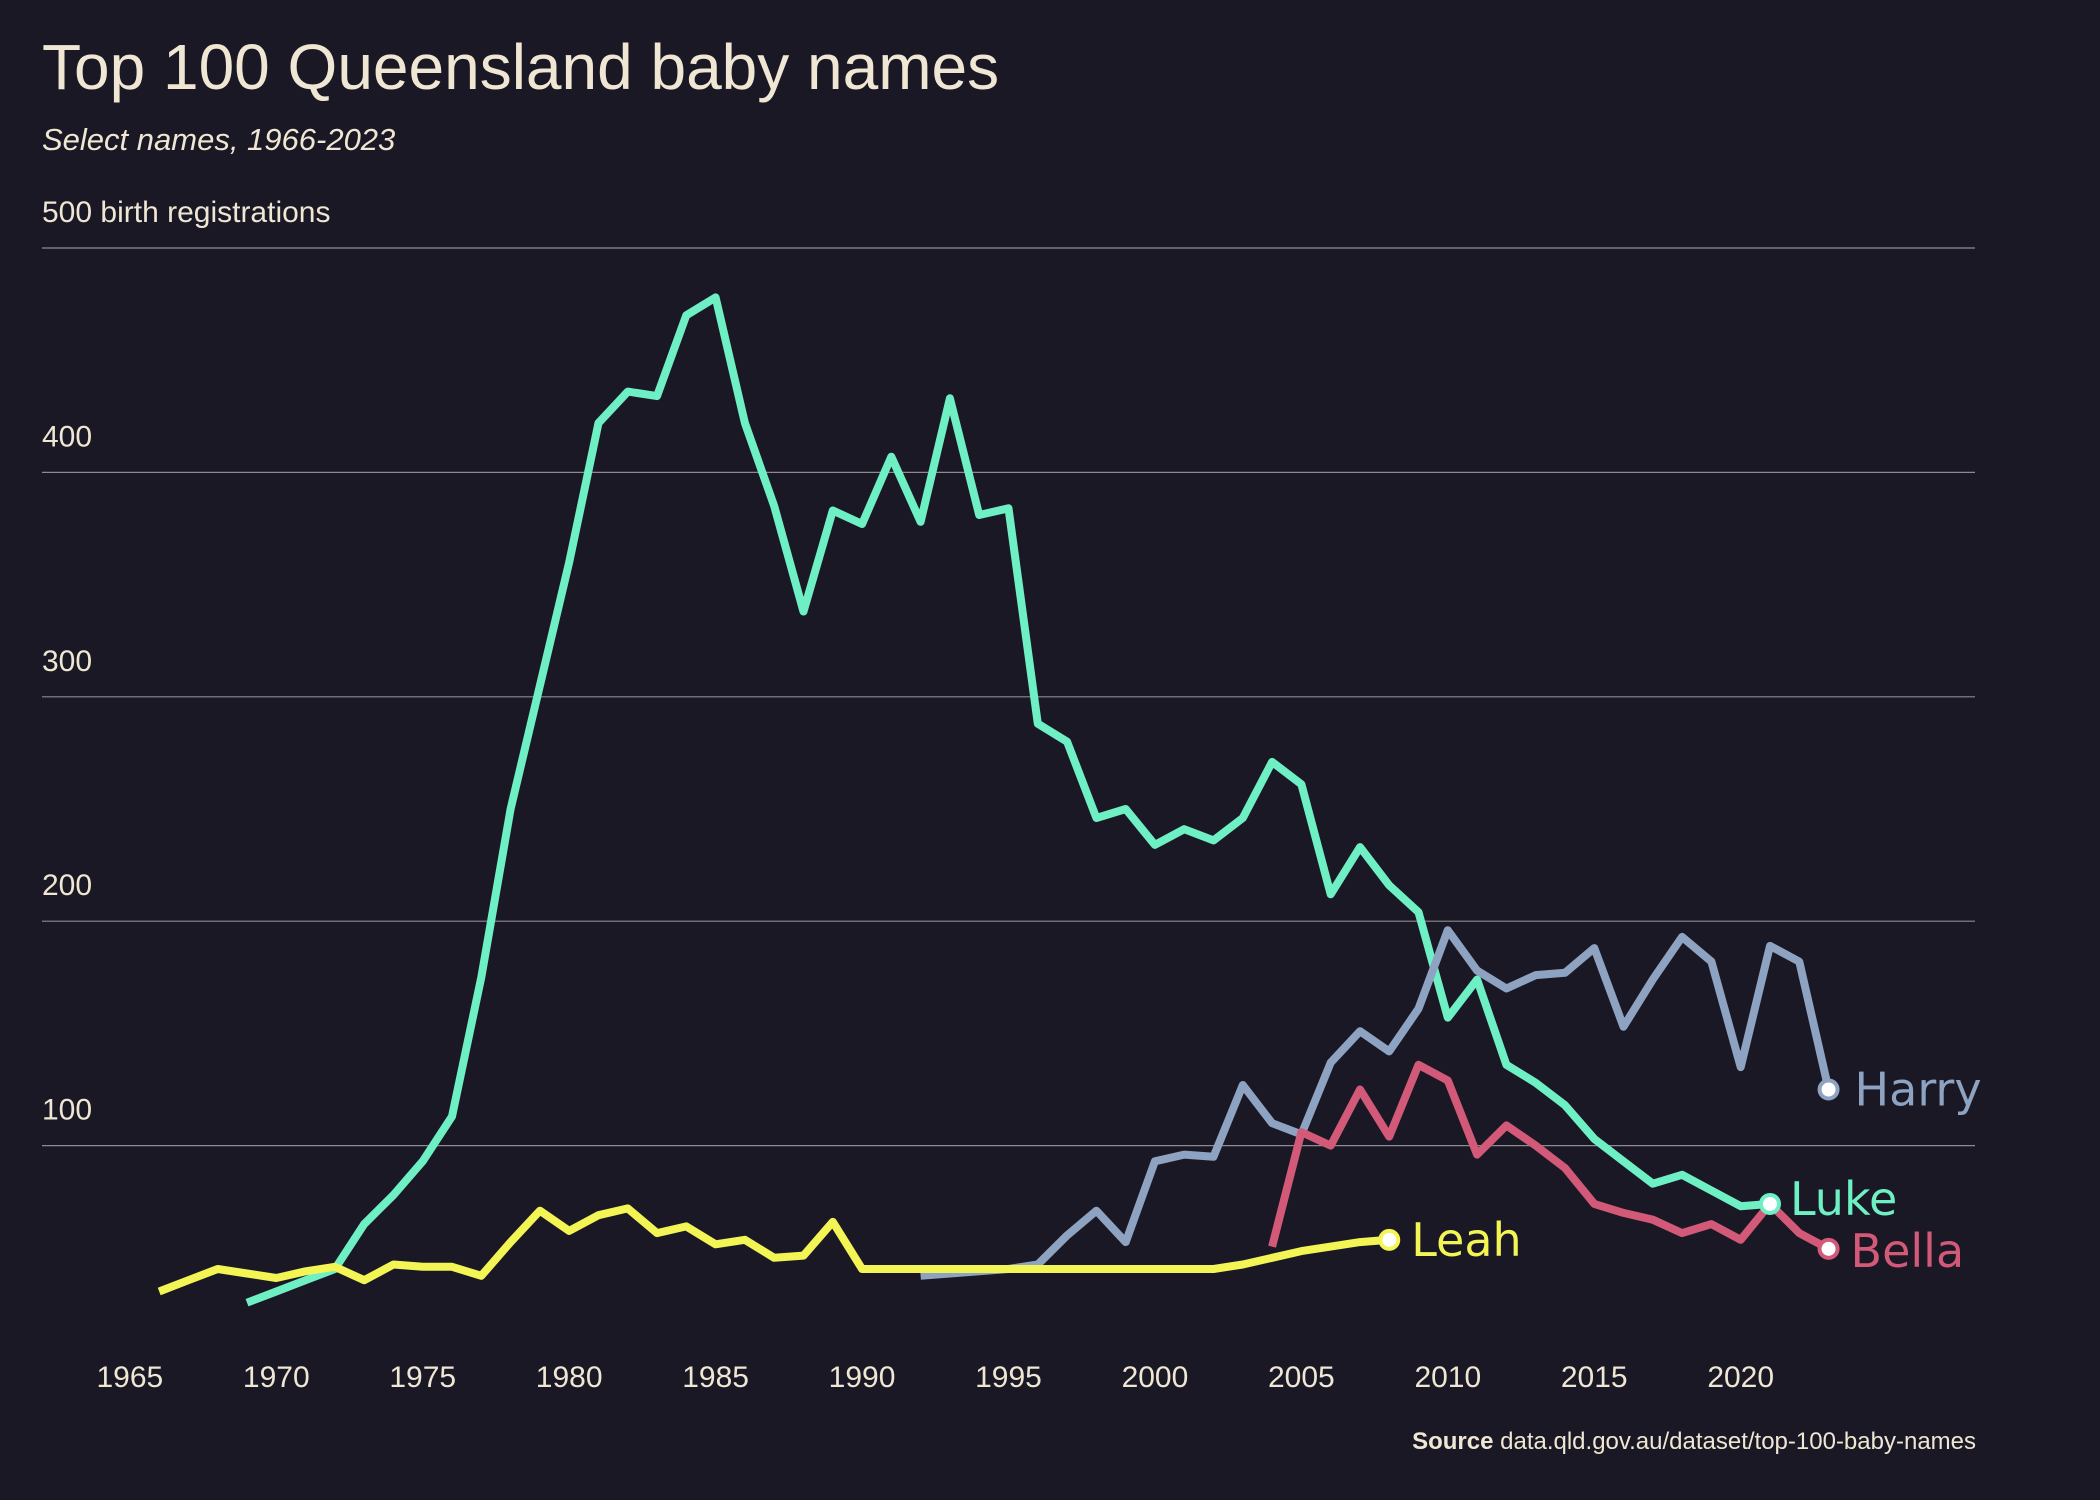  I want to click on x-tick-label-2005: 2005, so click(1301, 1377).